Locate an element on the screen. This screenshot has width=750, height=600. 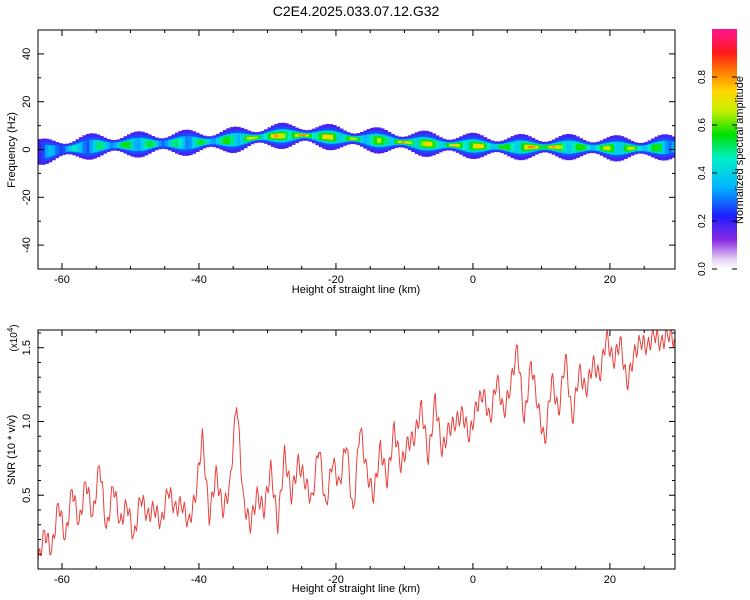
x-tick-label: 20 is located at coordinates (610, 280).